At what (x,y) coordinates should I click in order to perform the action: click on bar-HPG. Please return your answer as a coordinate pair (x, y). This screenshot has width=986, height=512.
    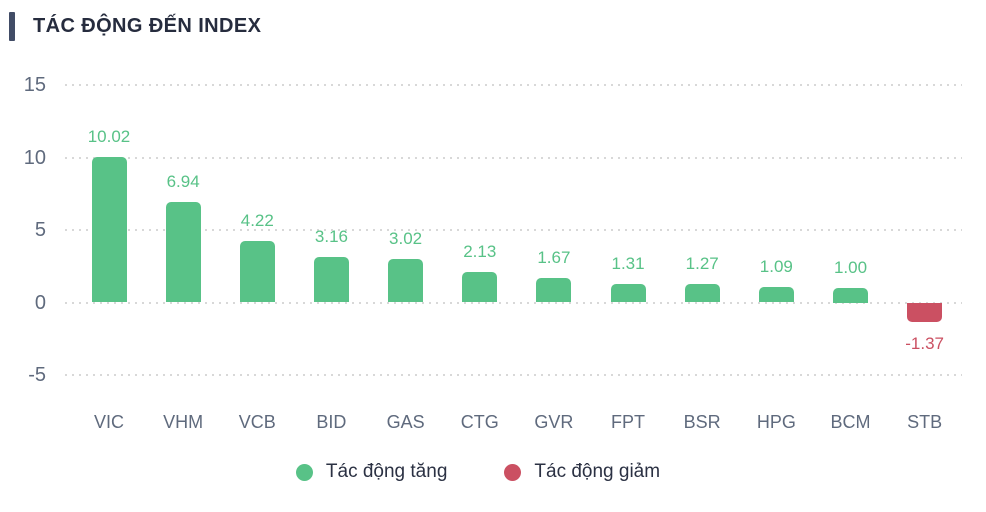
    Looking at the image, I should click on (776, 294).